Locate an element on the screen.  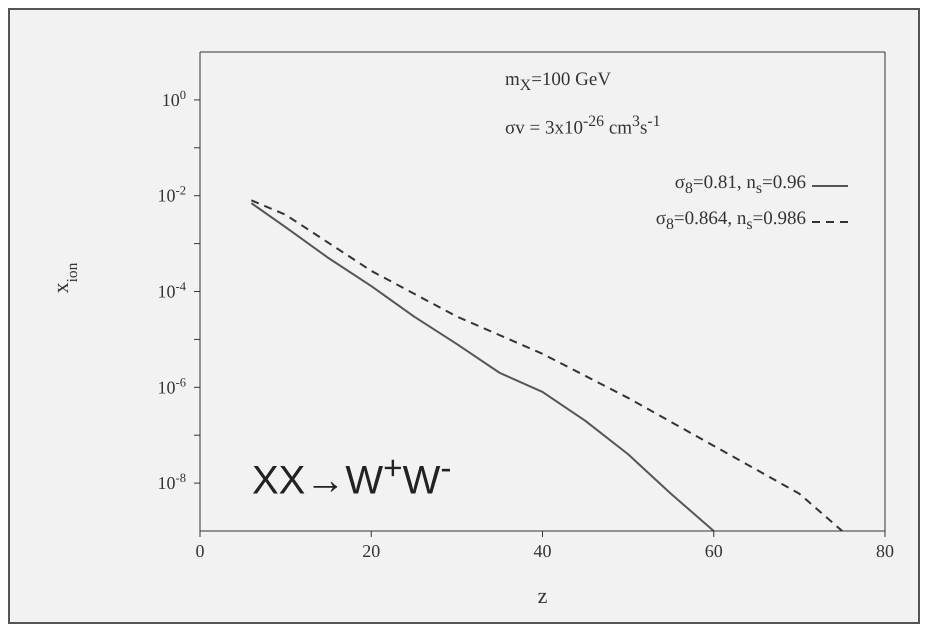
y-tick-label: 10$^{0}$ is located at coordinates (174, 99).